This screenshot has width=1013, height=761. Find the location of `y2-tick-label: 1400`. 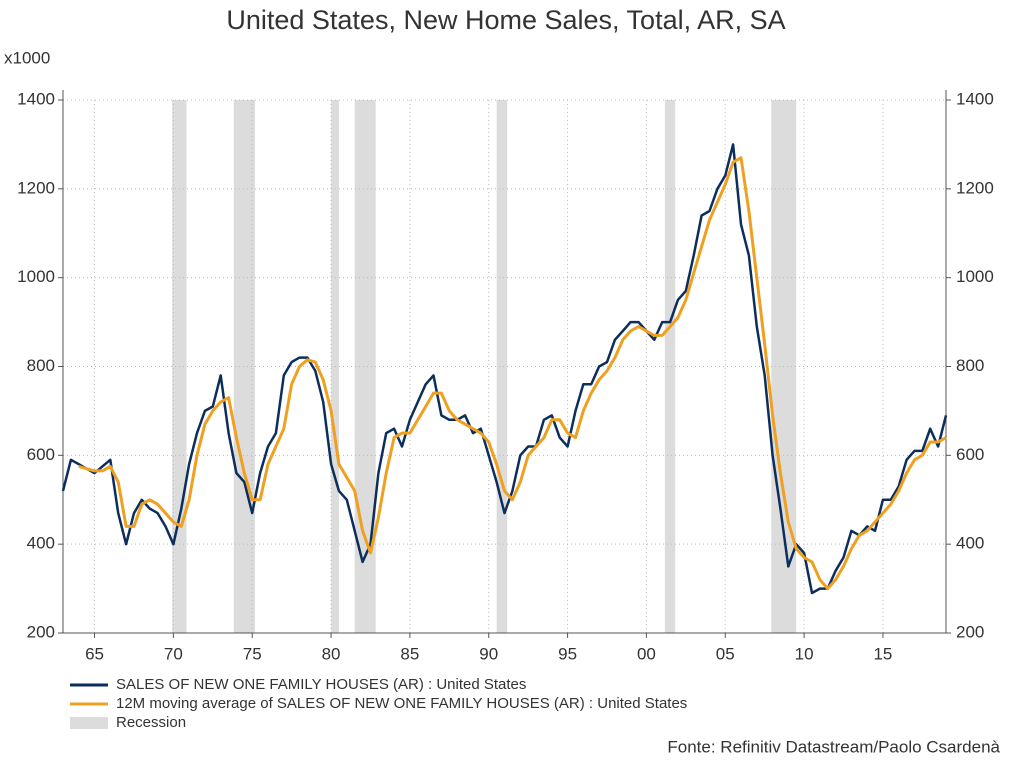

y2-tick-label: 1400 is located at coordinates (975, 98).